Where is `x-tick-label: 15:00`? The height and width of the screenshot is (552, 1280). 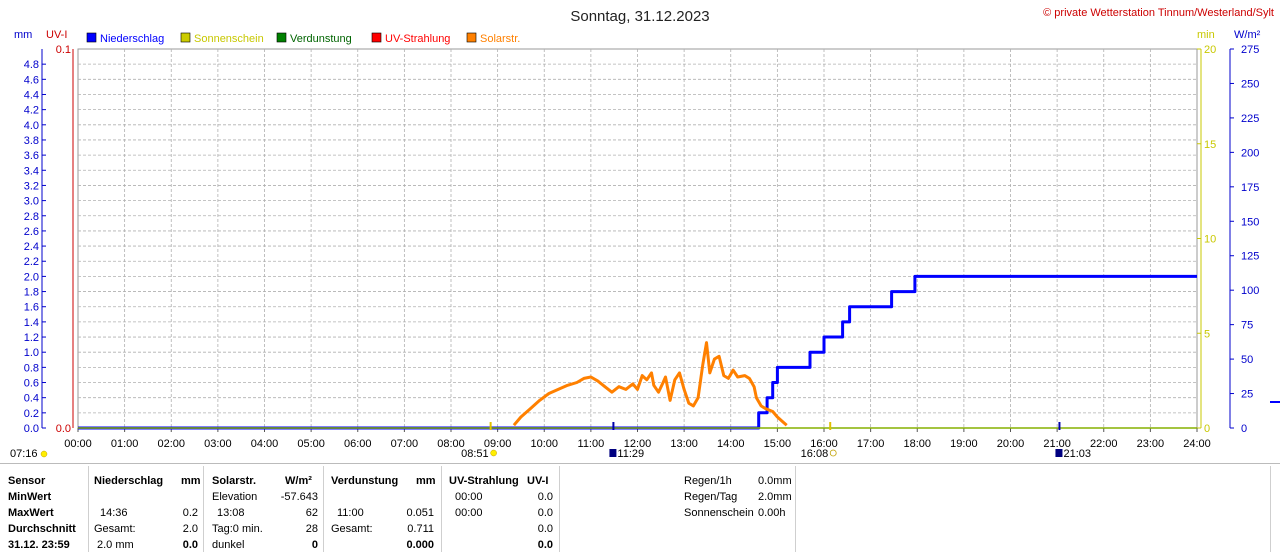
x-tick-label: 15:00 is located at coordinates (778, 444).